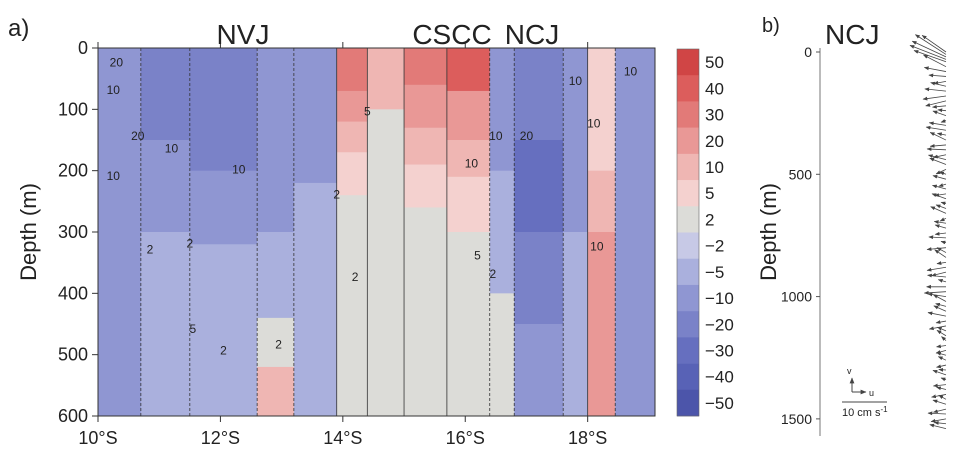 This screenshot has height=455, width=957. I want to click on b-y-tick-label: 500, so click(801, 174).